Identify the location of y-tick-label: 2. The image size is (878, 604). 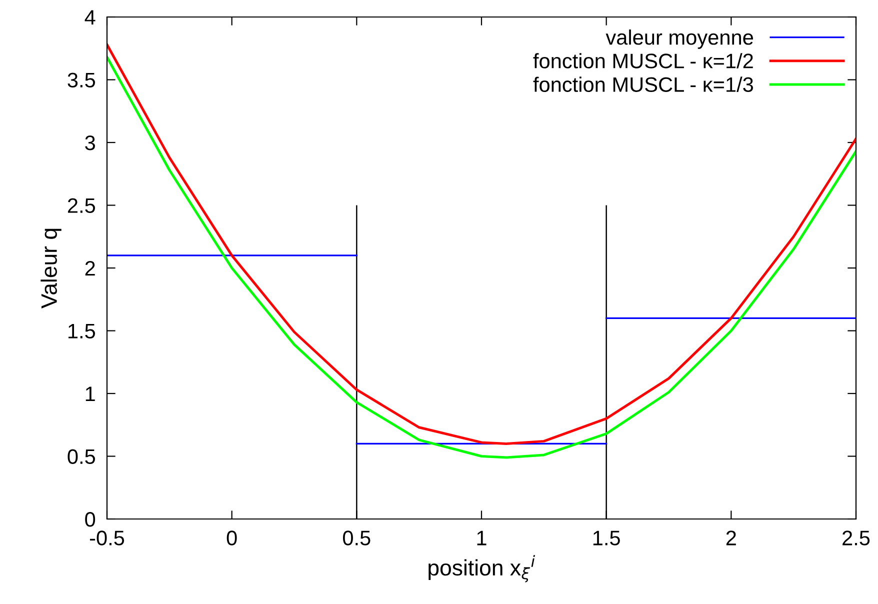
(90, 268).